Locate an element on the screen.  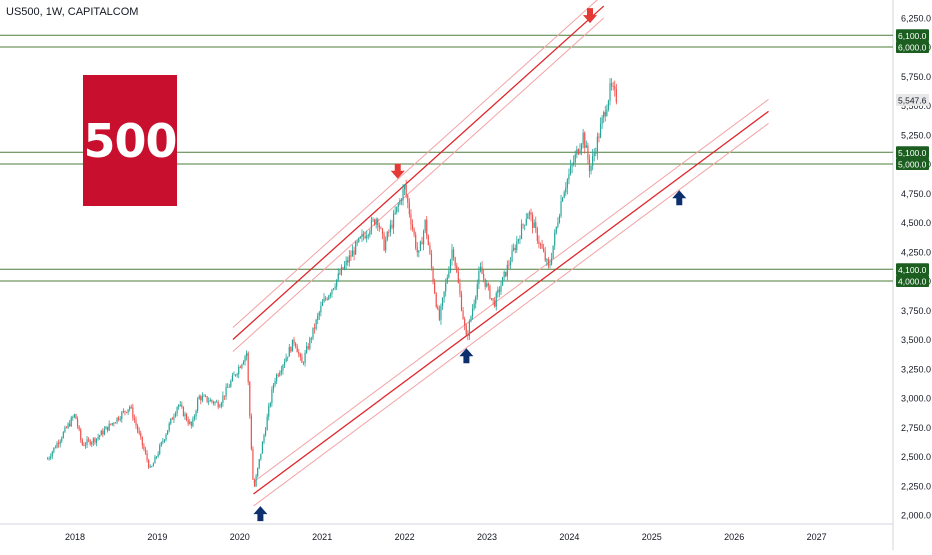
y-tick-label: 3,500.0 is located at coordinates (916, 340).